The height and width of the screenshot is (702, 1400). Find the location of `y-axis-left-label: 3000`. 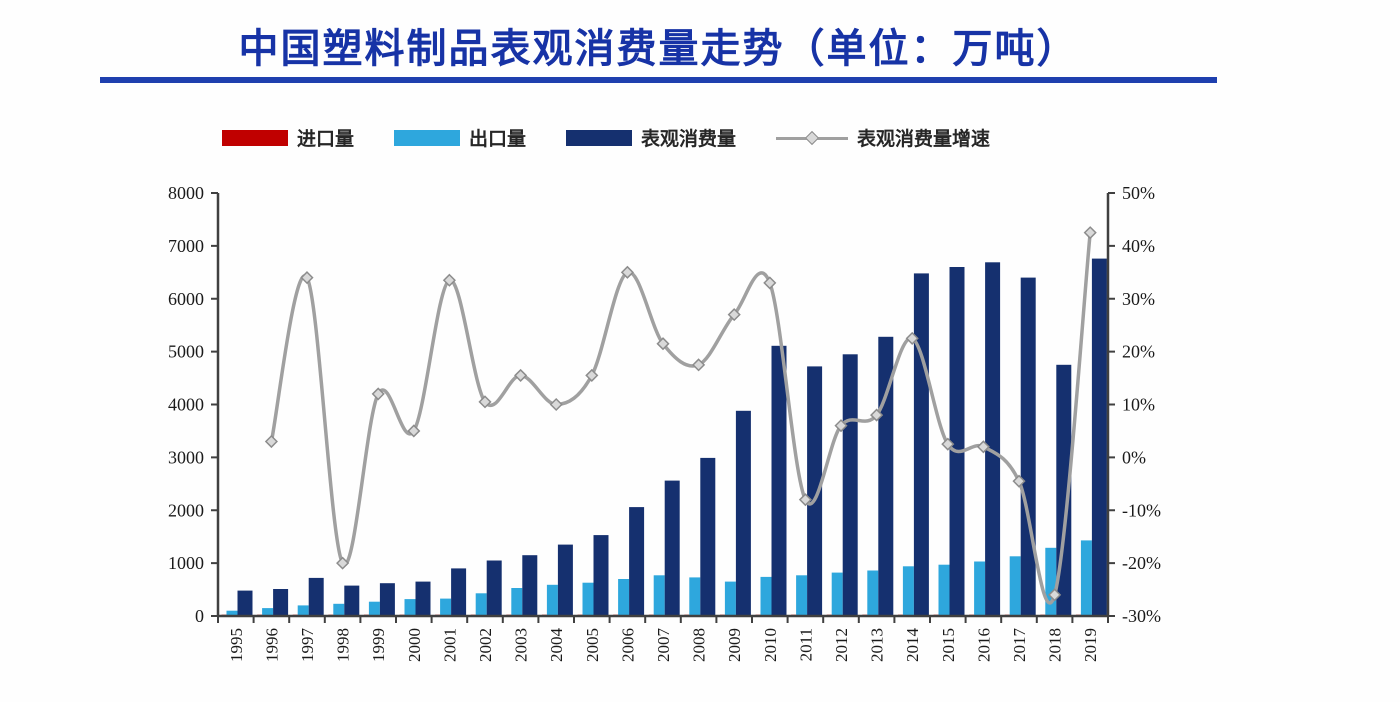

y-axis-left-label: 3000 is located at coordinates (186, 457).